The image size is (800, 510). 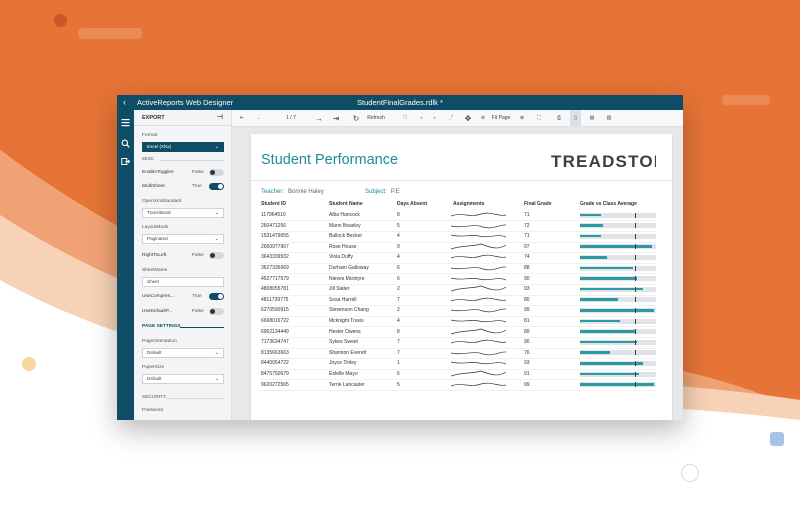 What do you see at coordinates (458, 321) in the screenshot?
I see `table-row: 6698016722 Mcknight Travis 4 81` at bounding box center [458, 321].